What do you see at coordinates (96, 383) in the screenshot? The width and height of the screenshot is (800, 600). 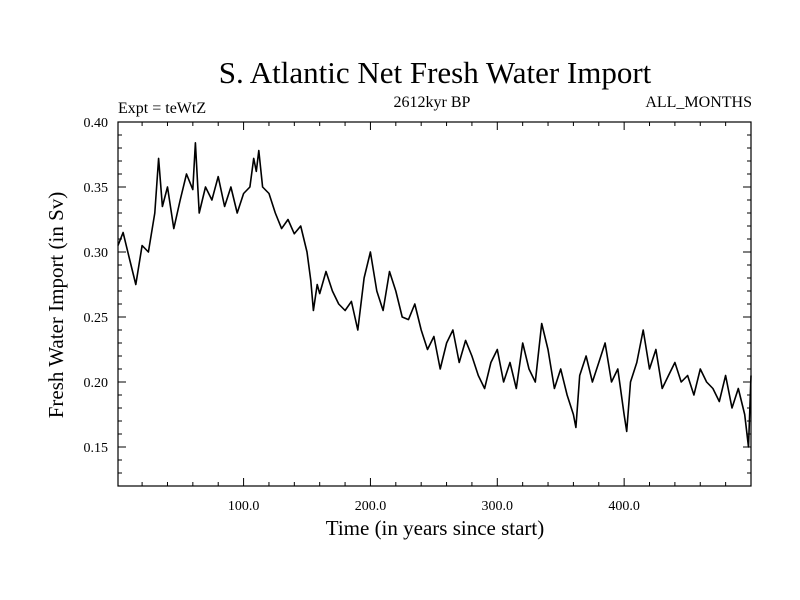 I see `y-tick-label: 0.20` at bounding box center [96, 383].